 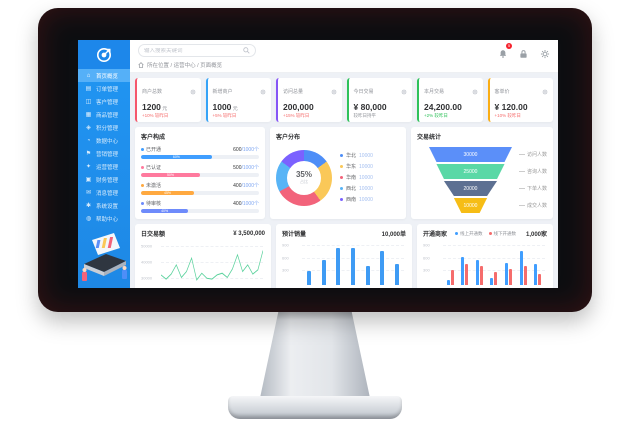 I want to click on sidebar-item-3: ◫ 客户管理, so click(x=104, y=101).